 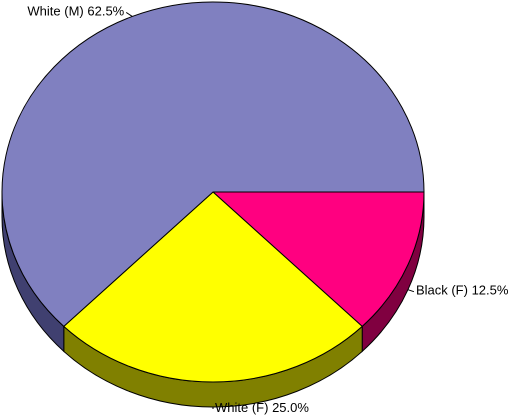 What do you see at coordinates (290, 407) in the screenshot?
I see `slice-value-label: 25.0%` at bounding box center [290, 407].